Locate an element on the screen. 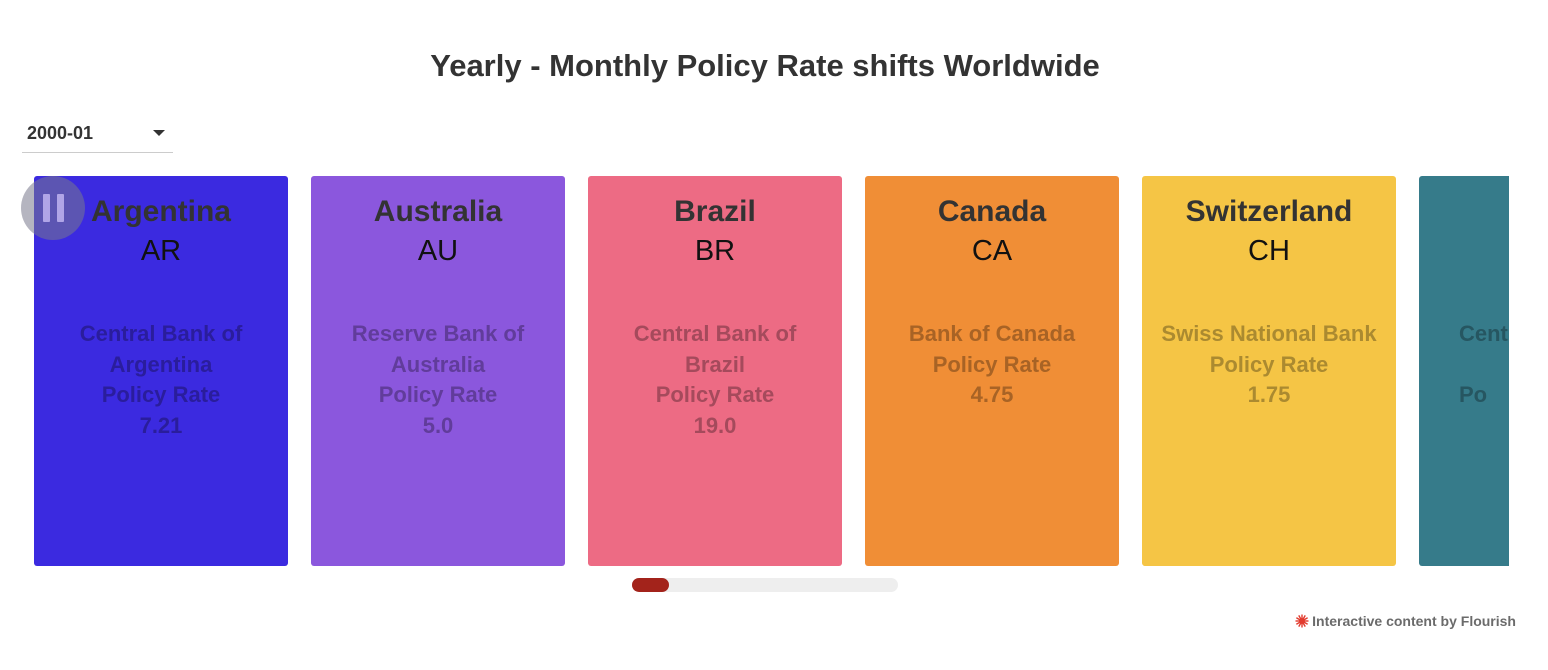 The image size is (1548, 670). pause-button is located at coordinates (53, 208).